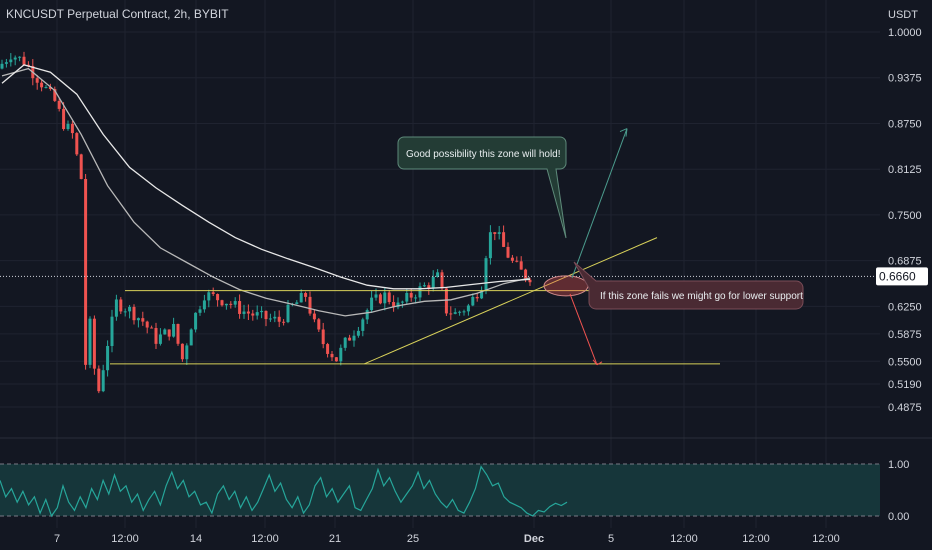 The image size is (932, 550). What do you see at coordinates (905, 262) in the screenshot?
I see `price-tick-label: 0.6875` at bounding box center [905, 262].